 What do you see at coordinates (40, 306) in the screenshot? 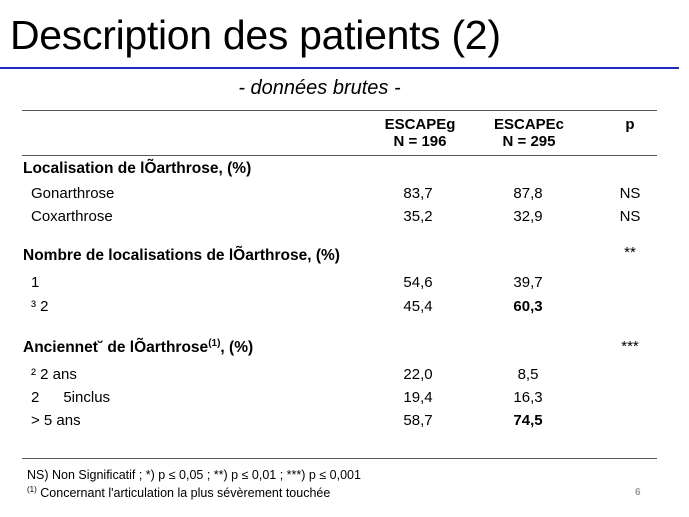
I see `row-label: ³ 2` at bounding box center [40, 306].